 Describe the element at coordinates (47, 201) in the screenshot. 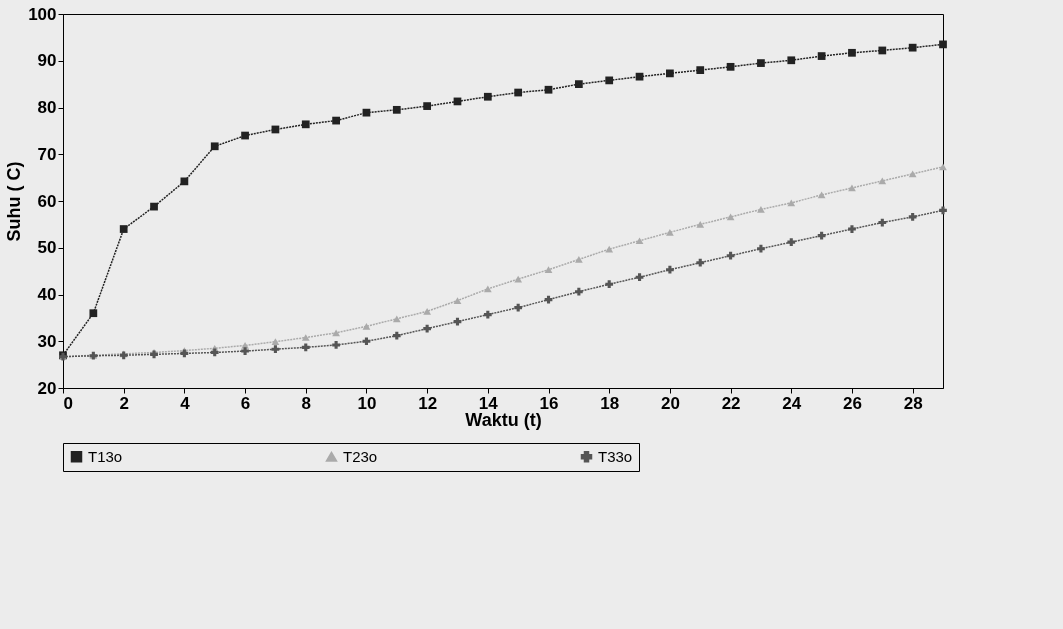

I see `y-tick-label: 60` at that location.